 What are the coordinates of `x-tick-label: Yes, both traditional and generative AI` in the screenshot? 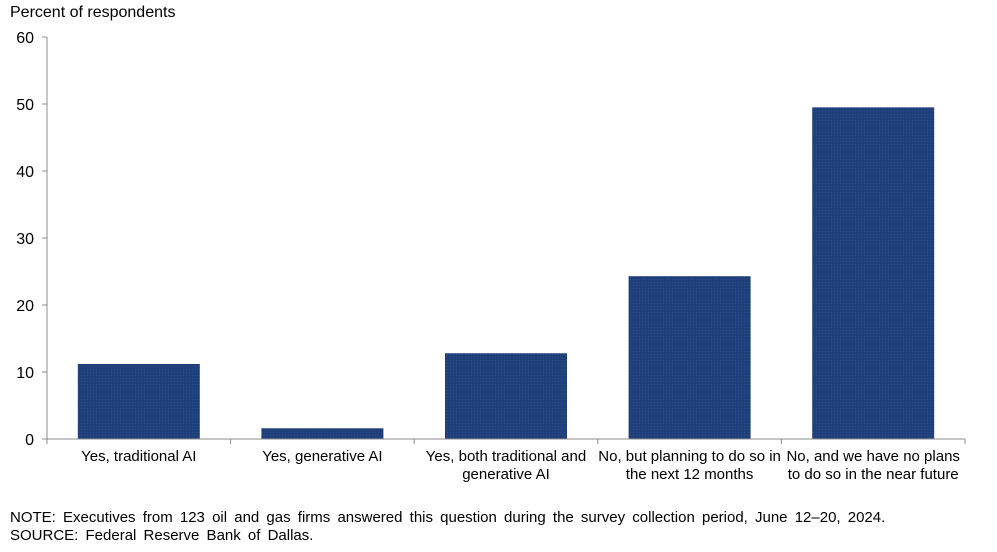 It's located at (506, 465).